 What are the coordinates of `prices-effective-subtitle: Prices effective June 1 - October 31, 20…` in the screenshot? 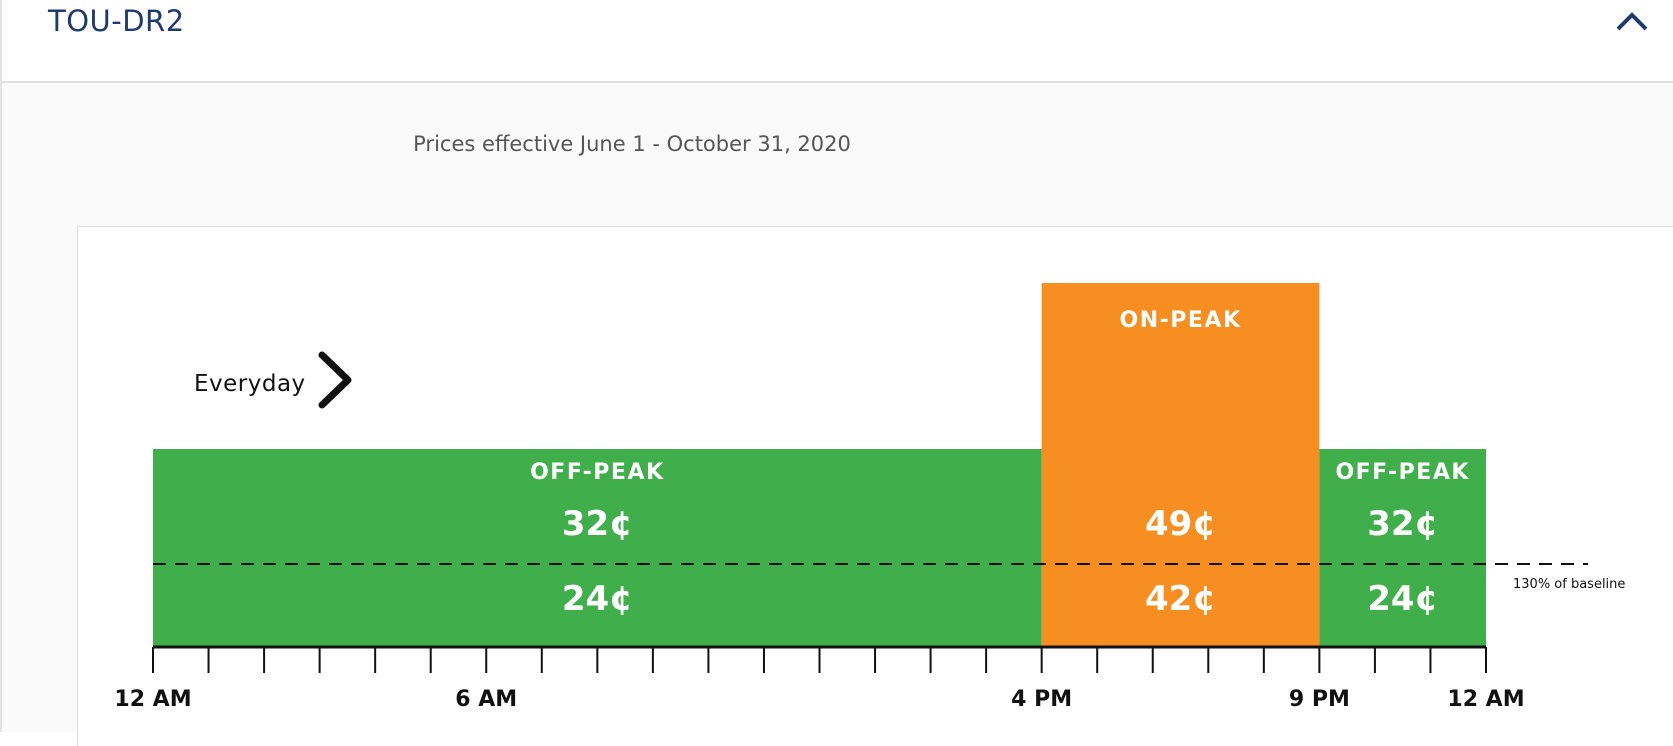 It's located at (632, 144).